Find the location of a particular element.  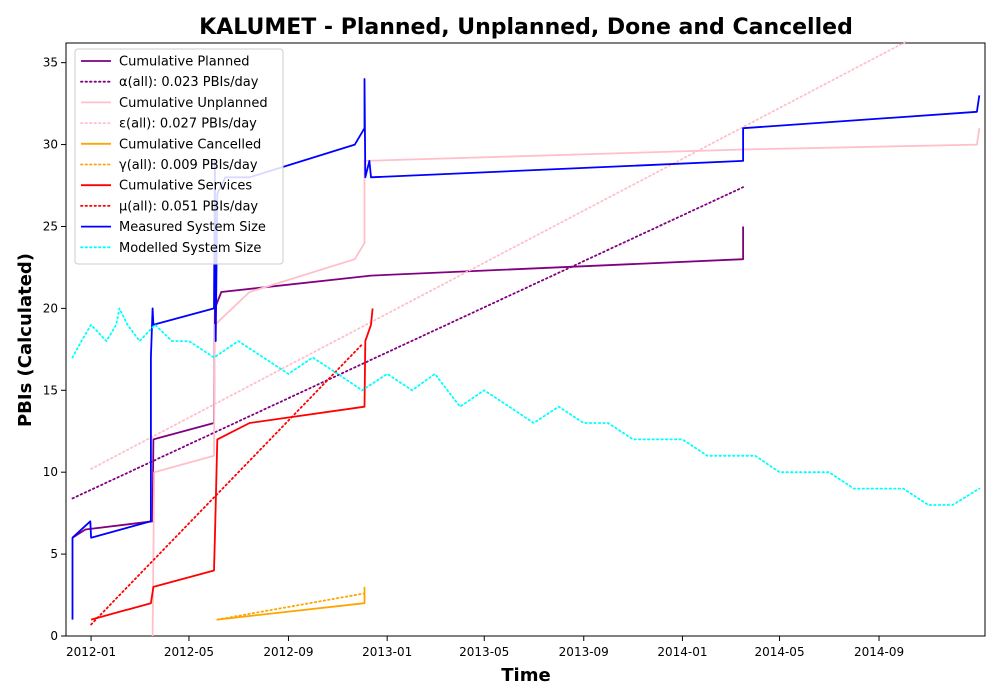

x-tick-label: 2014-01 is located at coordinates (682, 652).